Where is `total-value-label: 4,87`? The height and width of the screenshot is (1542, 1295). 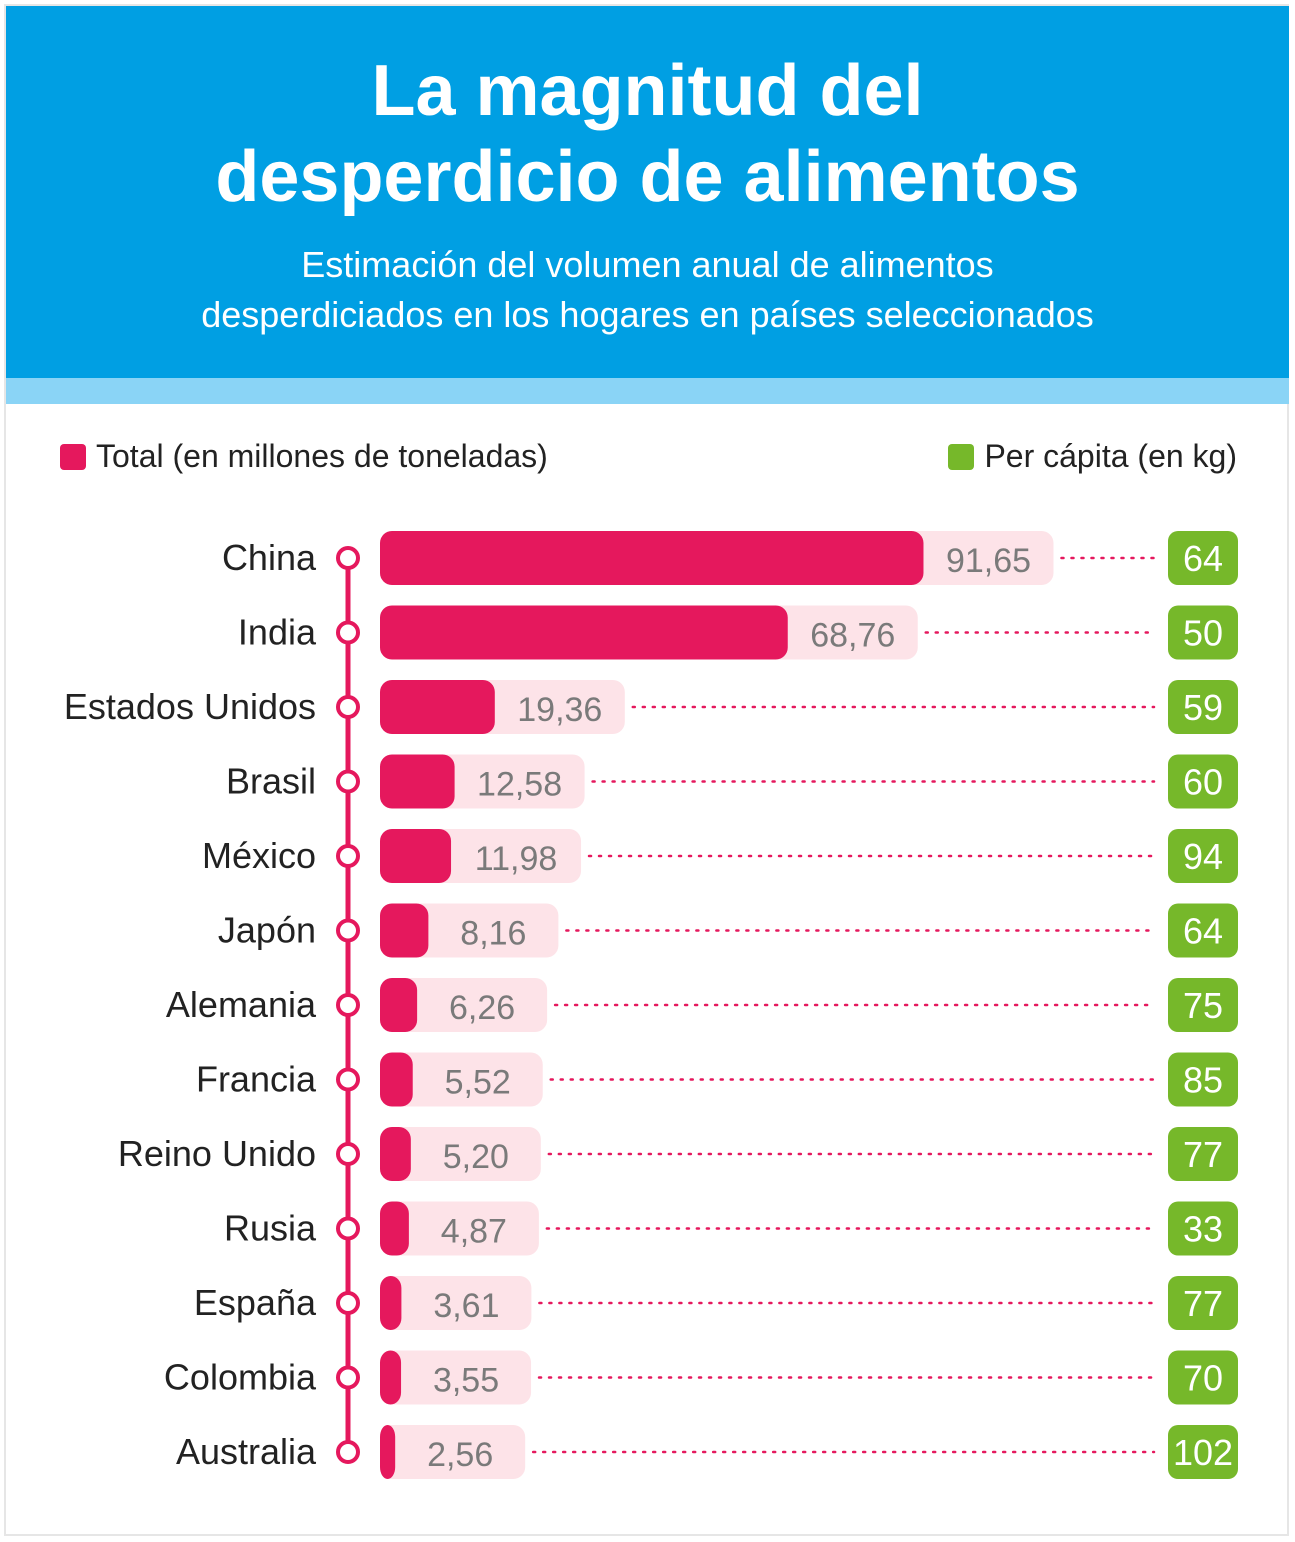 total-value-label: 4,87 is located at coordinates (474, 1232).